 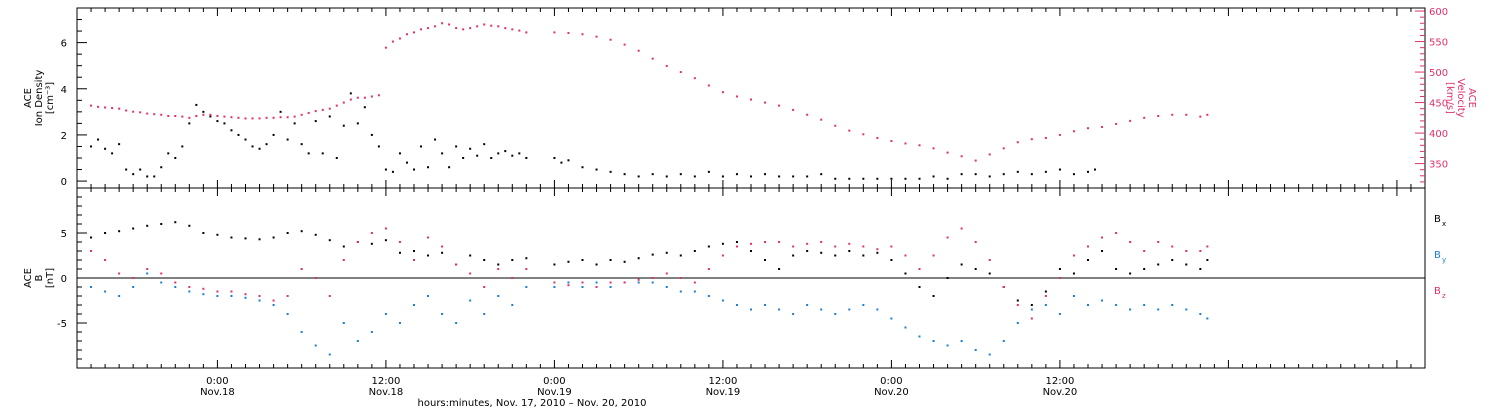 What do you see at coordinates (50, 98) in the screenshot?
I see `top-left-ylabel-line: [cm⁻³]` at bounding box center [50, 98].